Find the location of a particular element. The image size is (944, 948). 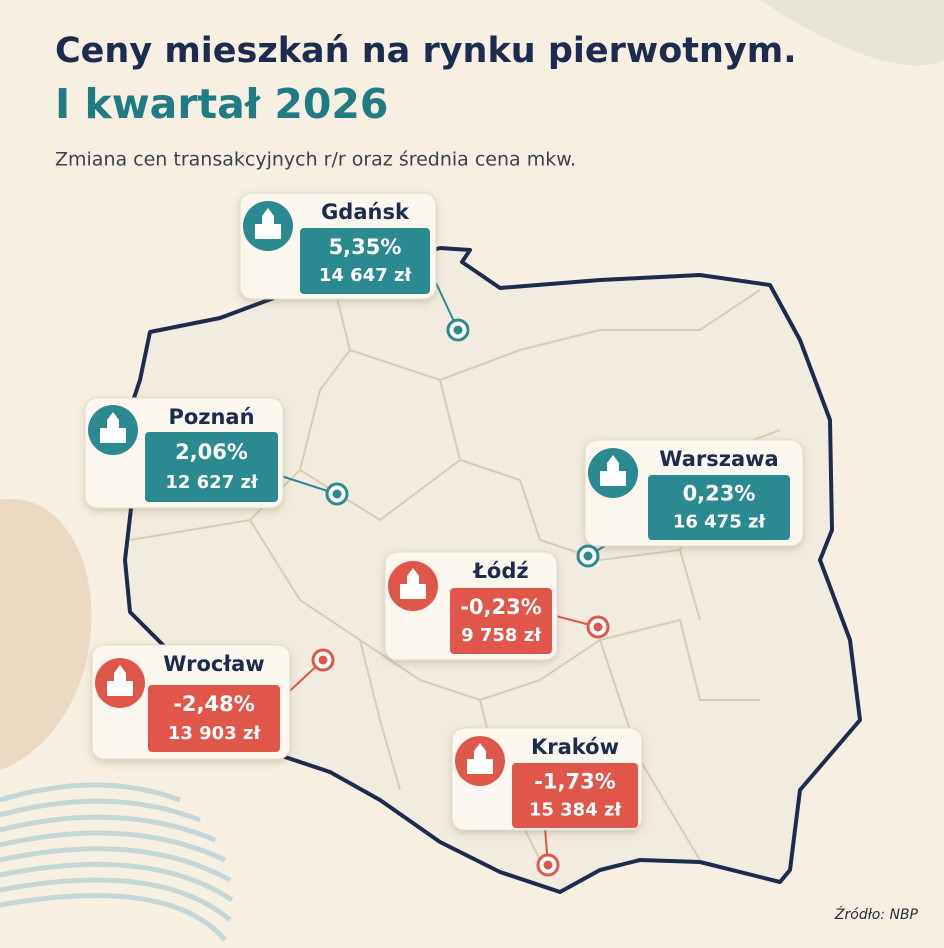

period: I kwartał 2026 is located at coordinates (221, 104).